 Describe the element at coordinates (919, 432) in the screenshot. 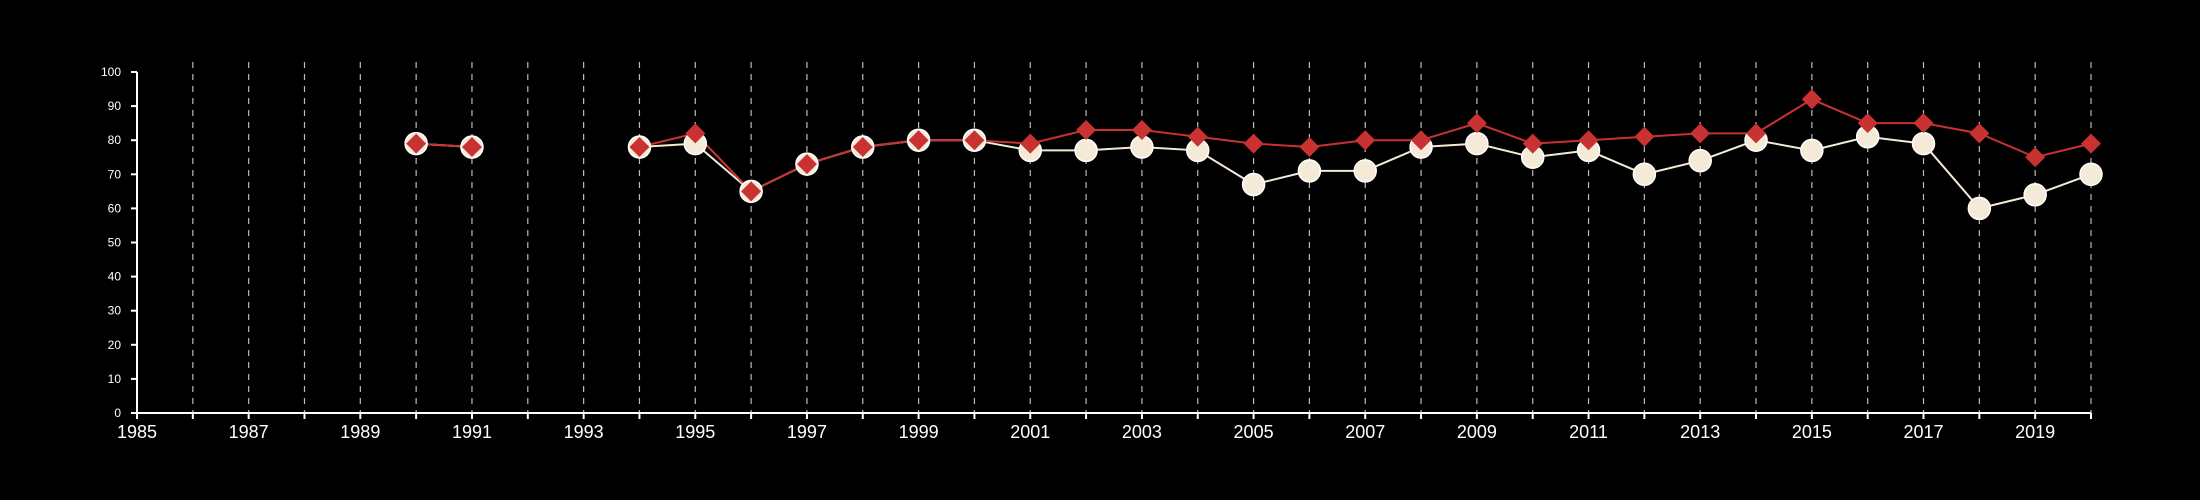

I see `x-tick-label: 1999` at that location.